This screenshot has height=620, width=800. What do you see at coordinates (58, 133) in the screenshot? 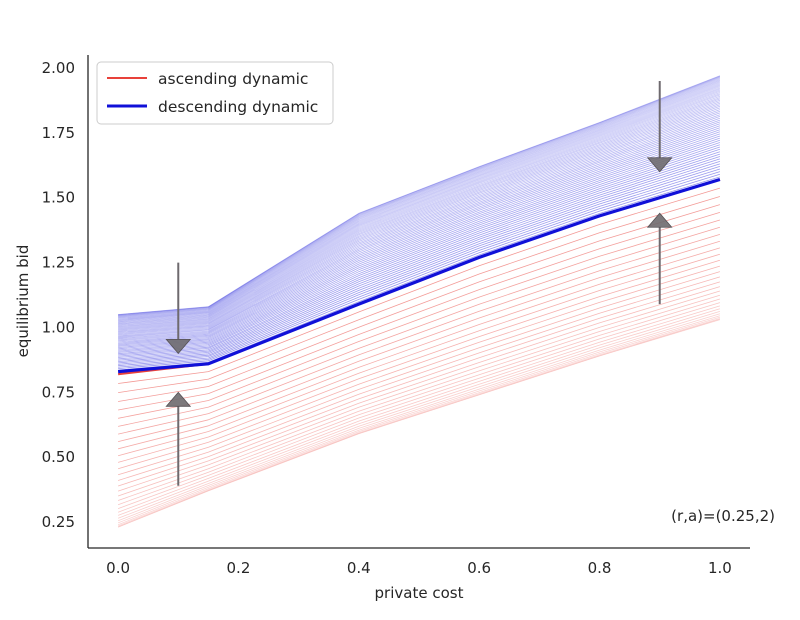
I see `y-tick-label: 1.75` at bounding box center [58, 133].